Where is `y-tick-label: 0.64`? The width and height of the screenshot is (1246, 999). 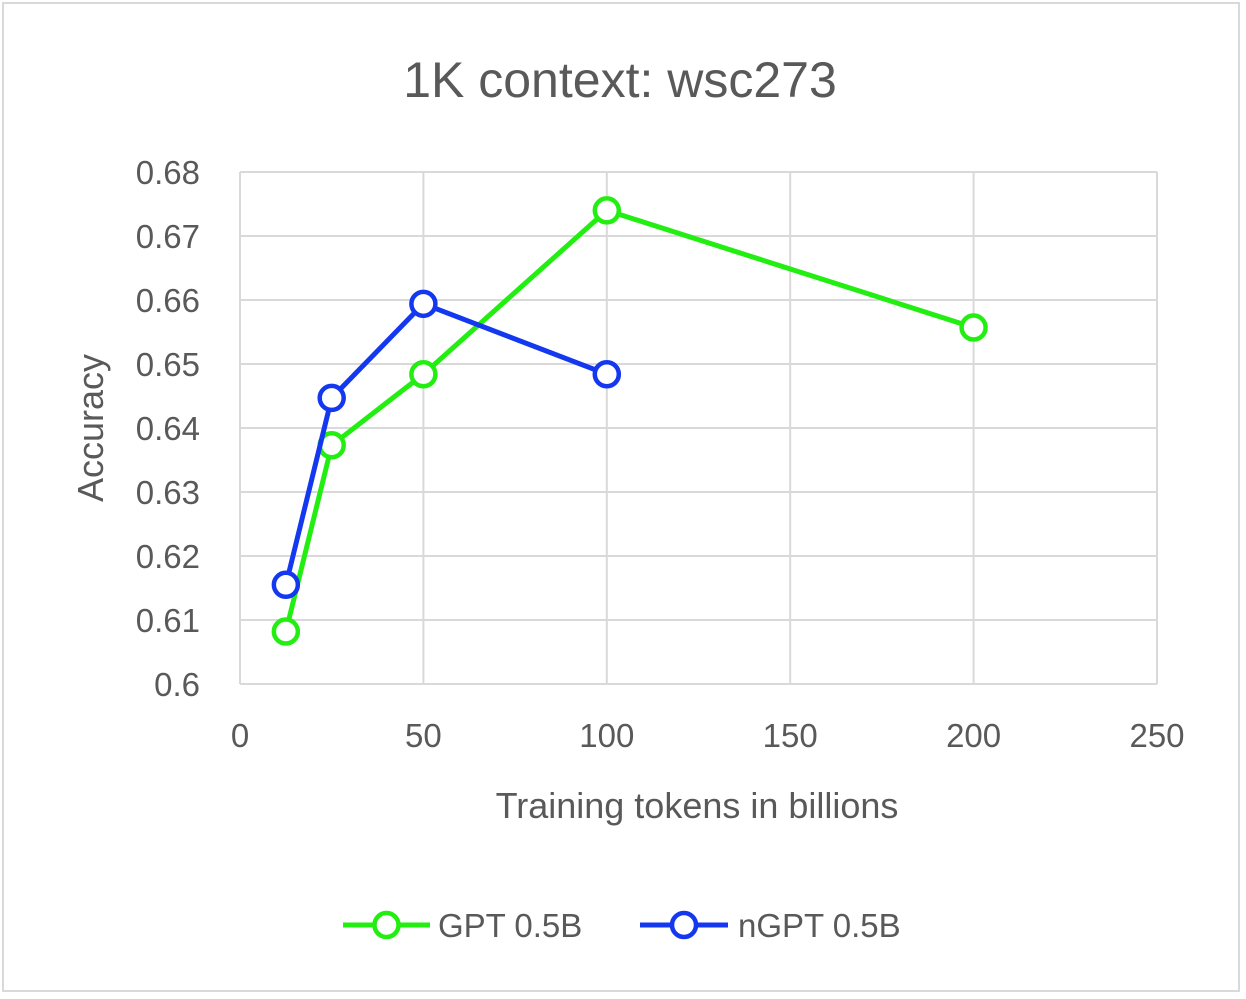
y-tick-label: 0.64 is located at coordinates (168, 428).